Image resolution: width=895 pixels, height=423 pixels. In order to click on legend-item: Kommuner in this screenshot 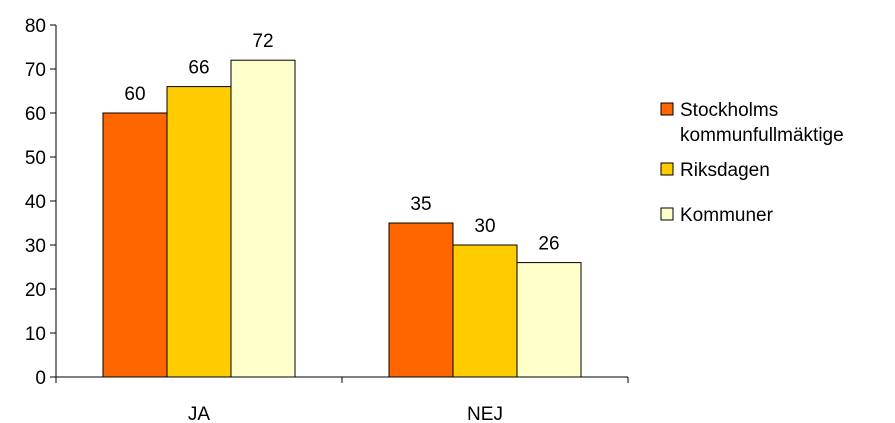, I will do `click(717, 215)`.